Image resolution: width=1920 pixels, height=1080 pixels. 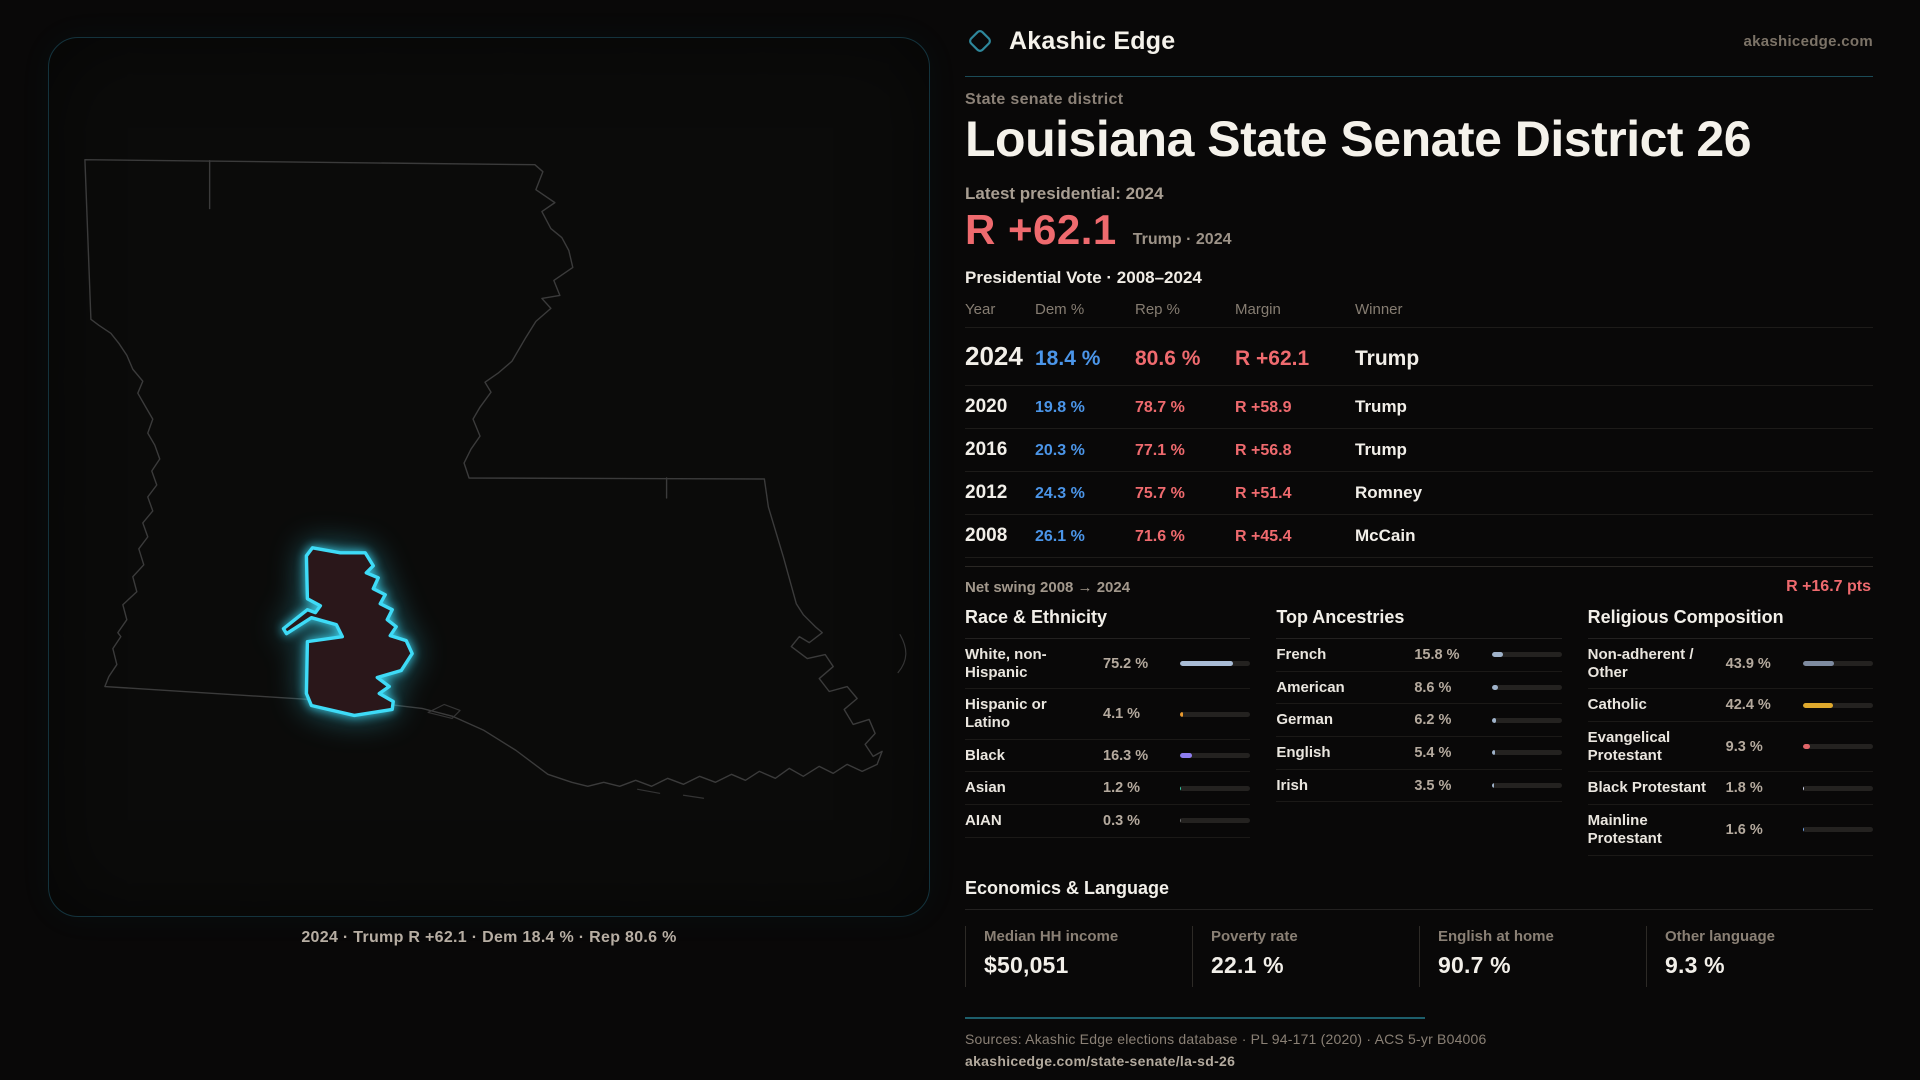 I want to click on page-title: Louisiana State Senate District 26, so click(x=1358, y=139).